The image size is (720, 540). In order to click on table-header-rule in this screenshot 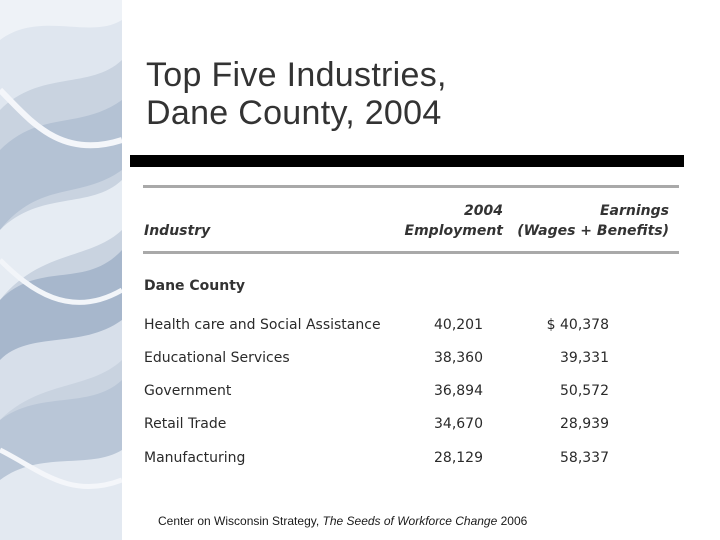, I will do `click(411, 252)`.